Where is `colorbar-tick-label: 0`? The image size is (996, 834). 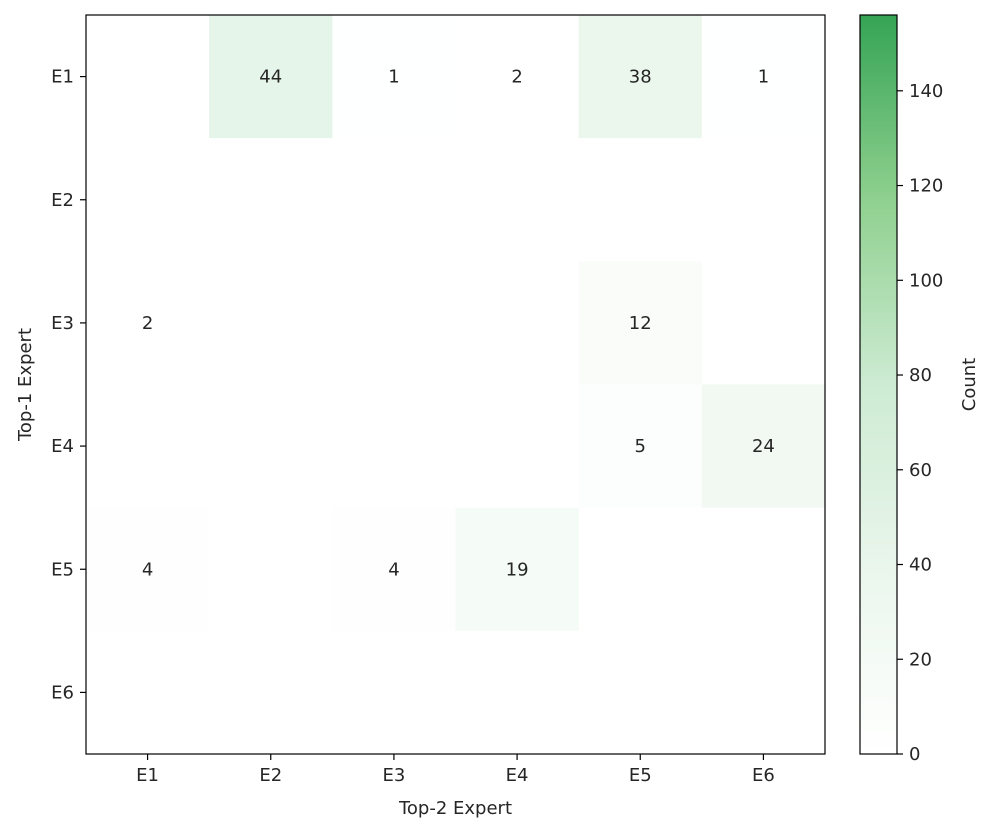 colorbar-tick-label: 0 is located at coordinates (914, 754).